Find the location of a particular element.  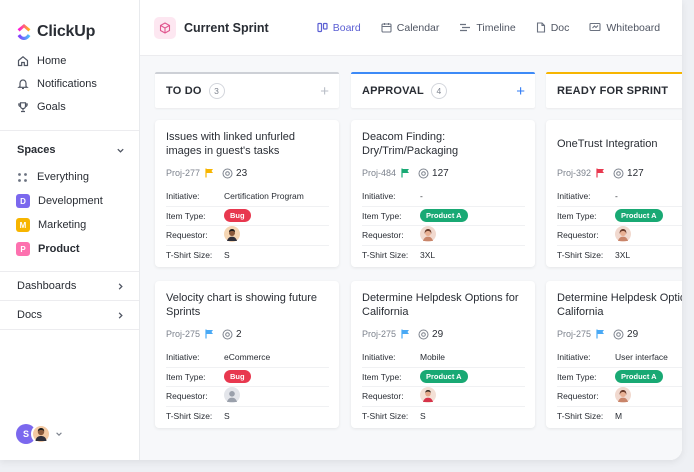

cube-icon is located at coordinates (165, 27).